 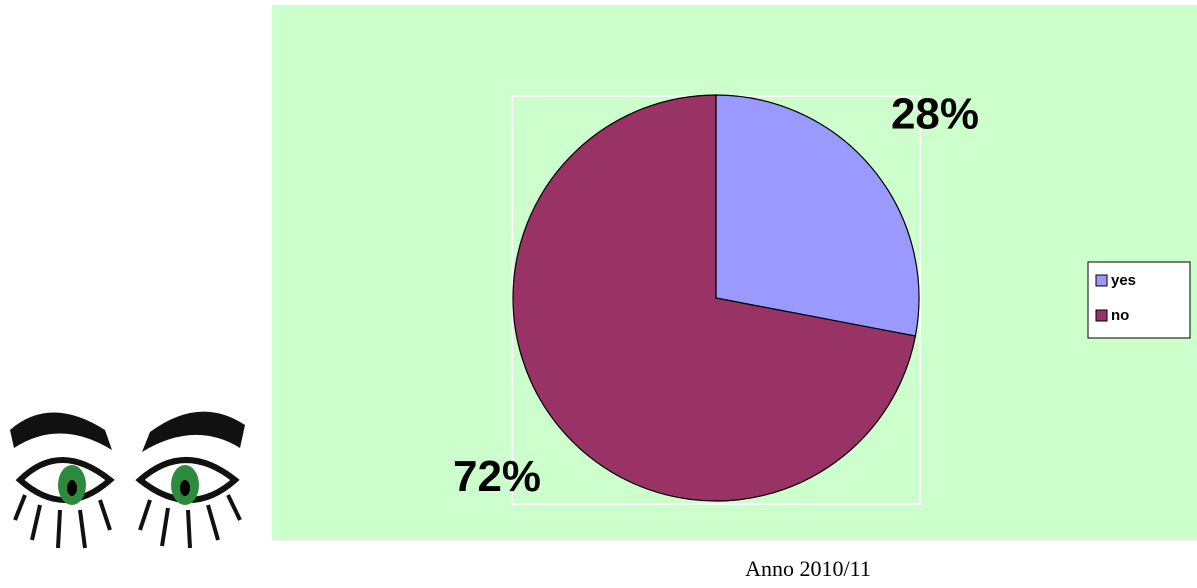 What do you see at coordinates (817, 215) in the screenshot?
I see `pie-slice` at bounding box center [817, 215].